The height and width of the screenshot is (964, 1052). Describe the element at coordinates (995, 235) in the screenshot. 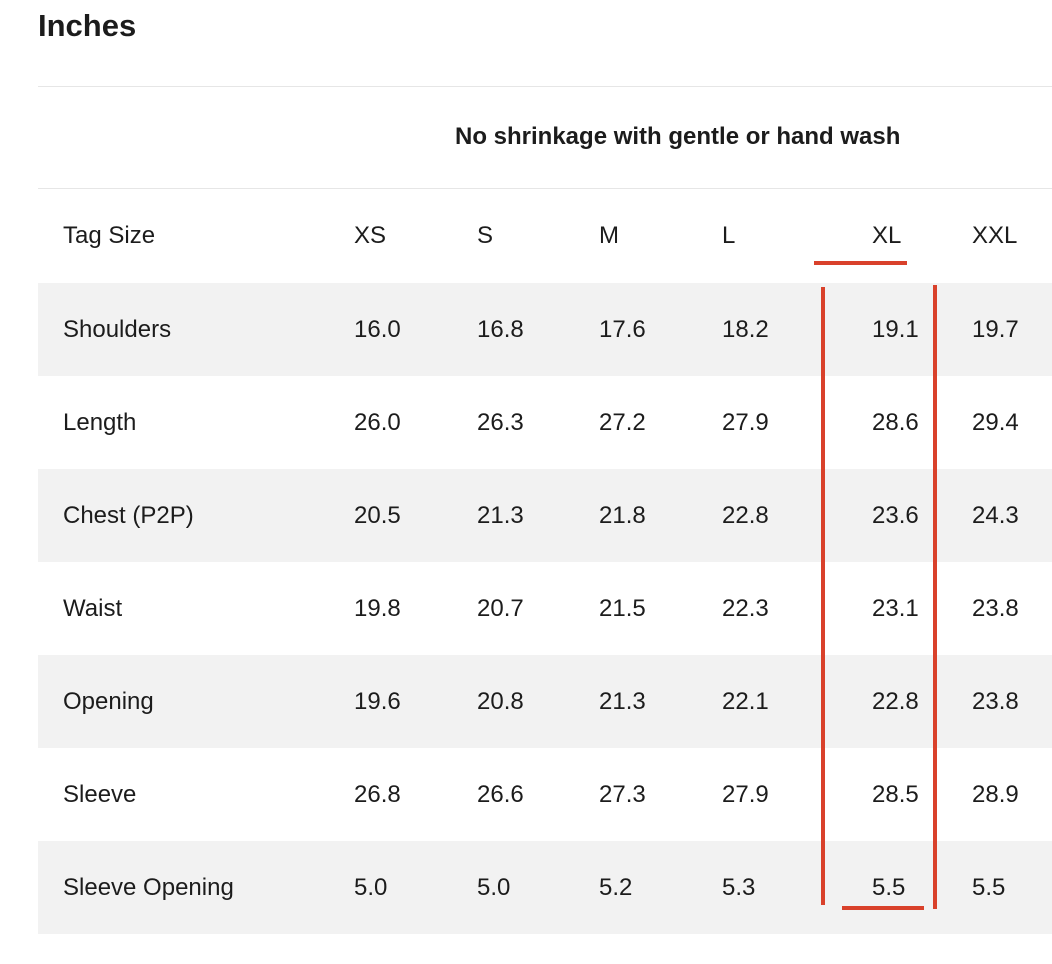

I see `header-size-xxl: XXL` at that location.